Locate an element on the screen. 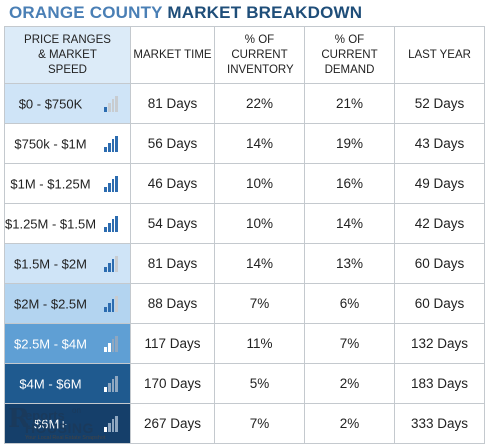 This screenshot has width=489, height=444. demand-cell: 14% is located at coordinates (349, 223).